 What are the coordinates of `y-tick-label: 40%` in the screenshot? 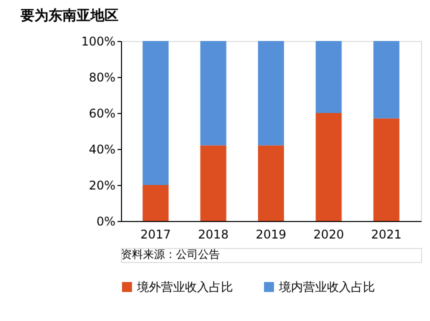 It's located at (102, 149).